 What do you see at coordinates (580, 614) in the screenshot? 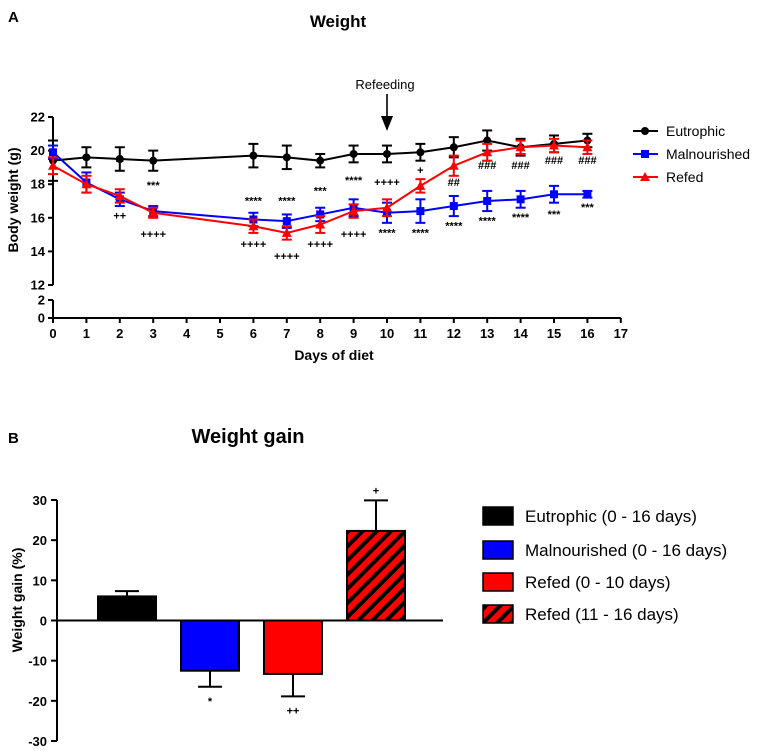
I see `legend-b-refed-11-16: Refed (11 - 16 days)` at bounding box center [580, 614].